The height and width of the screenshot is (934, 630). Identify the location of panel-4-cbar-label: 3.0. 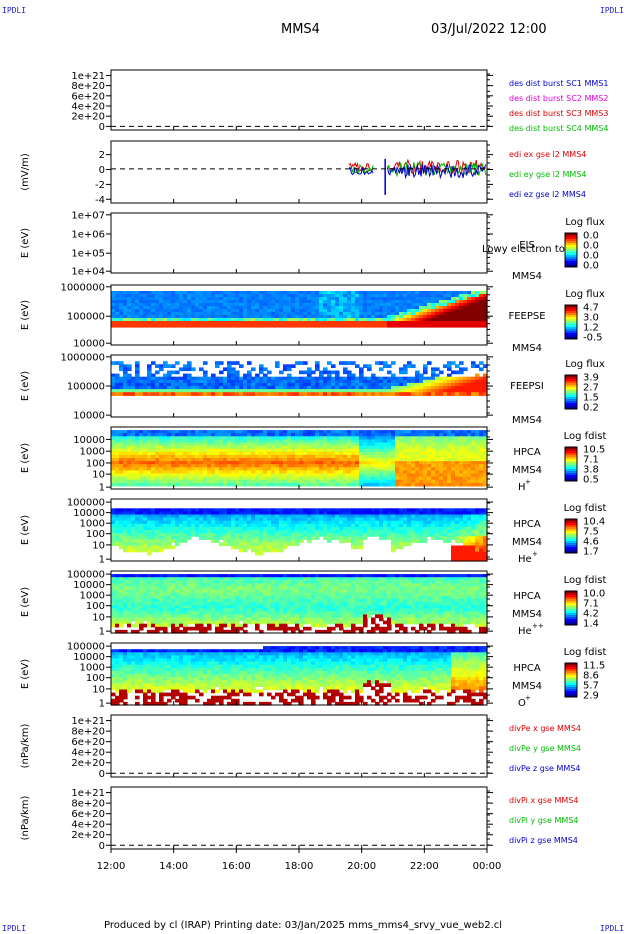
(591, 318).